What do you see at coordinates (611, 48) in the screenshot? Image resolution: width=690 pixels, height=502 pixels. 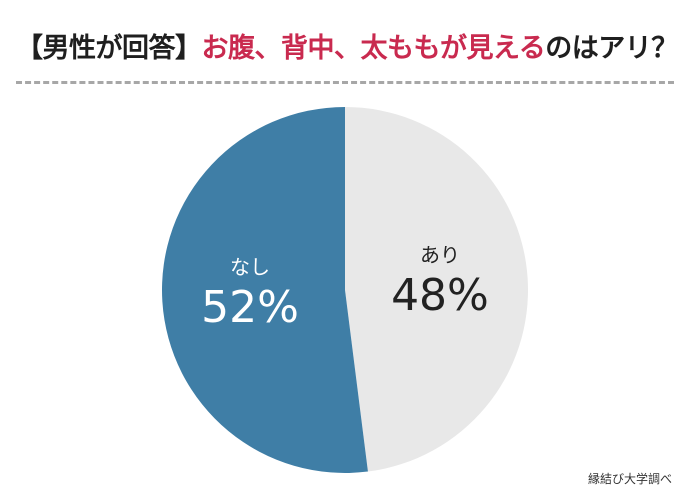 I see `title-suffix: のはアリ？` at bounding box center [611, 48].